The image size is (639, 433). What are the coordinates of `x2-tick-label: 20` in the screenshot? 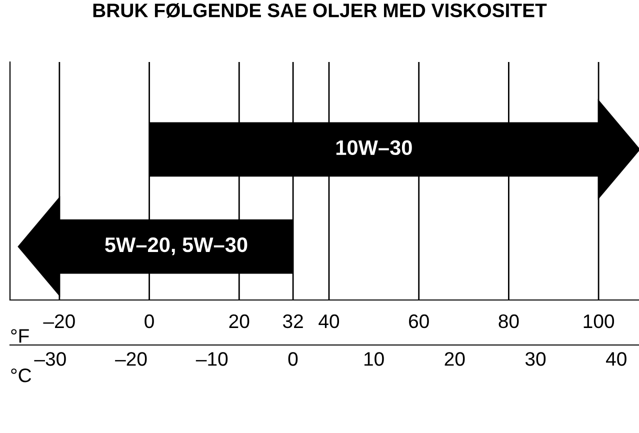 It's located at (454, 359).